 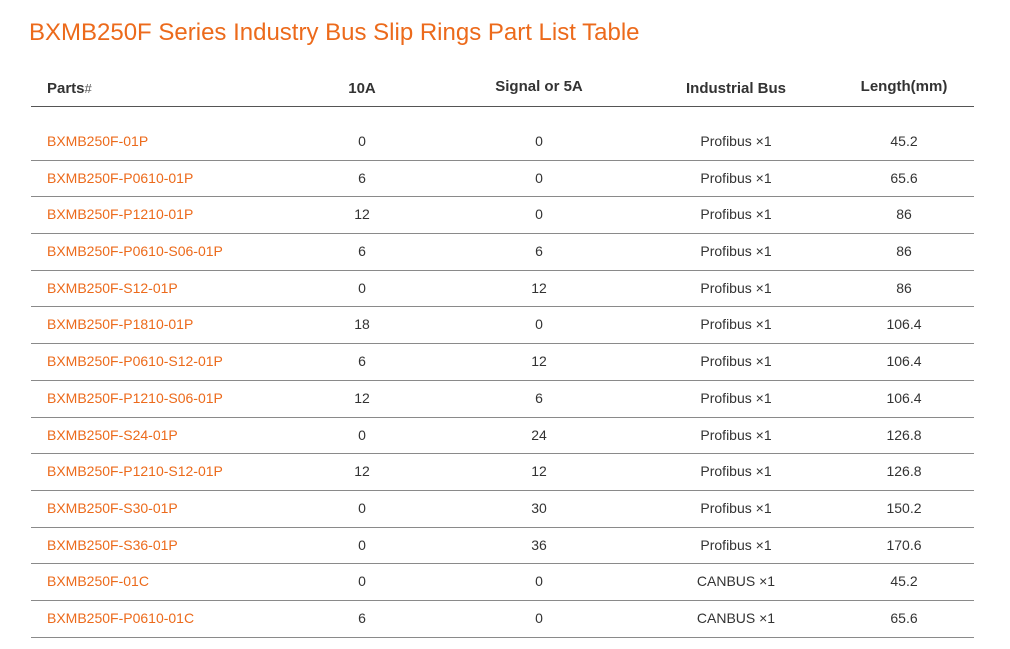 What do you see at coordinates (502, 582) in the screenshot?
I see `table-row: BXMB250F-01C 0 0 CANBUS ×1 45.2` at bounding box center [502, 582].